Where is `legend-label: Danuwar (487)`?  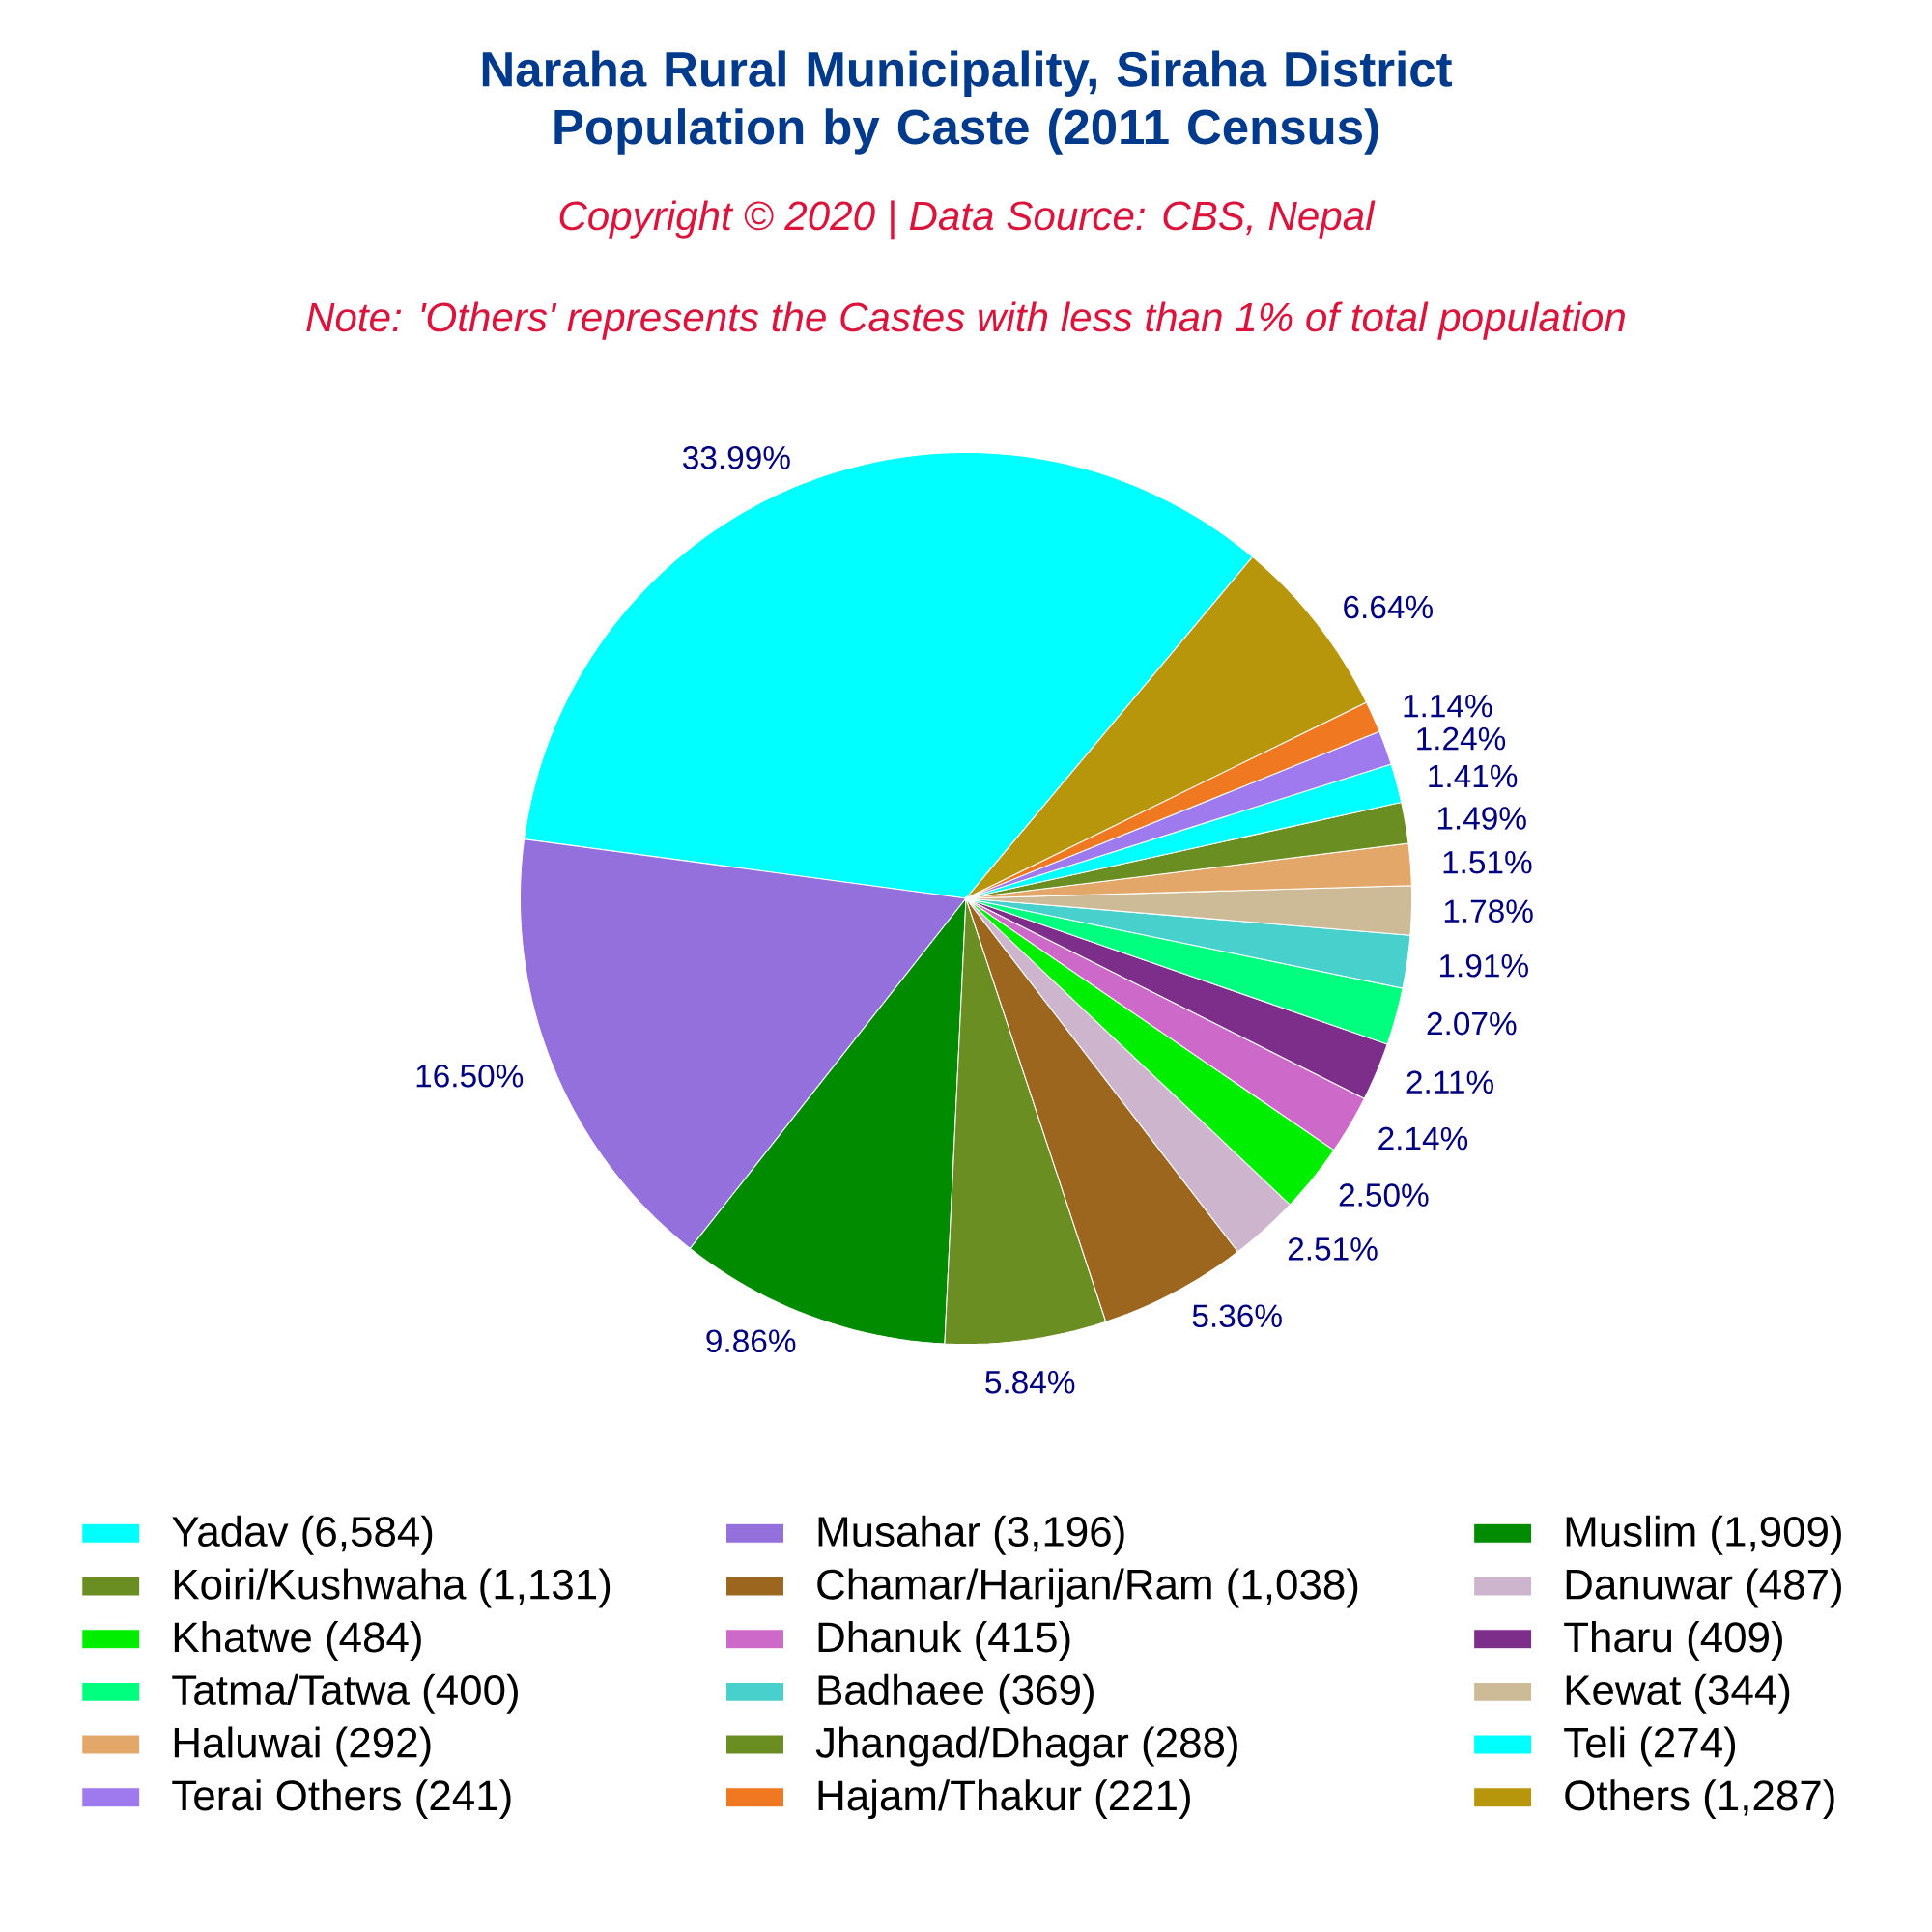 legend-label: Danuwar (487) is located at coordinates (1703, 1588).